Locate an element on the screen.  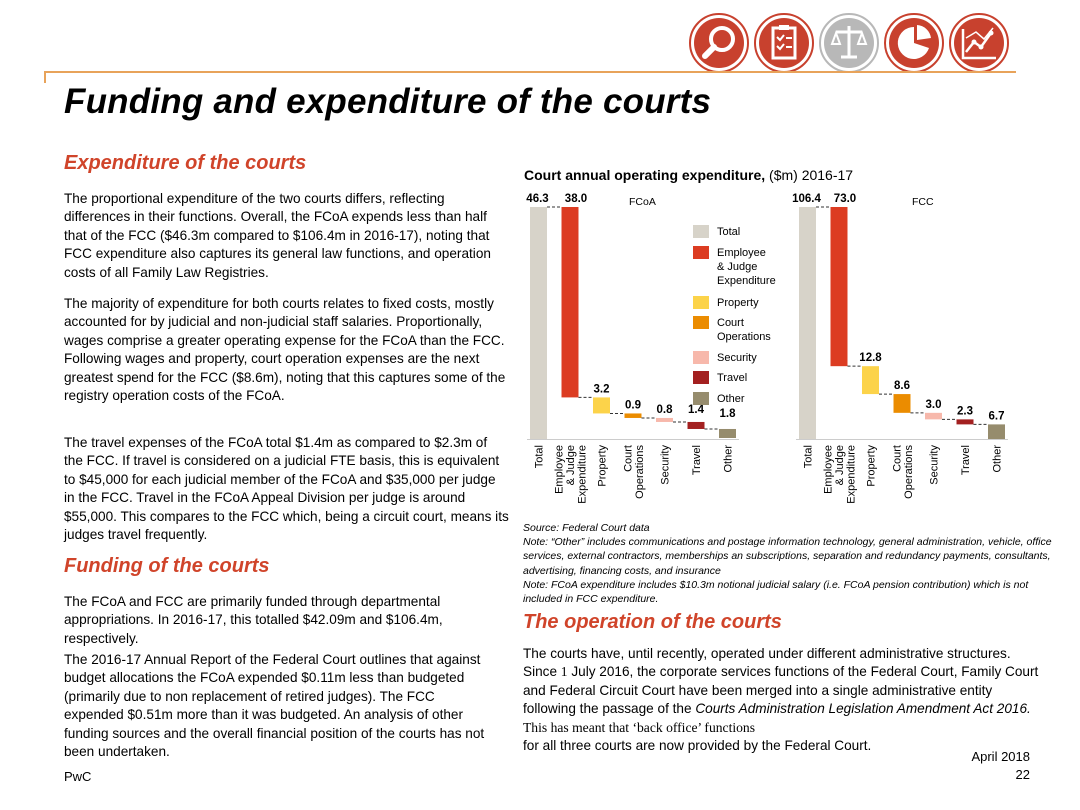
scales-of-justice-icon is located at coordinates (849, 43).